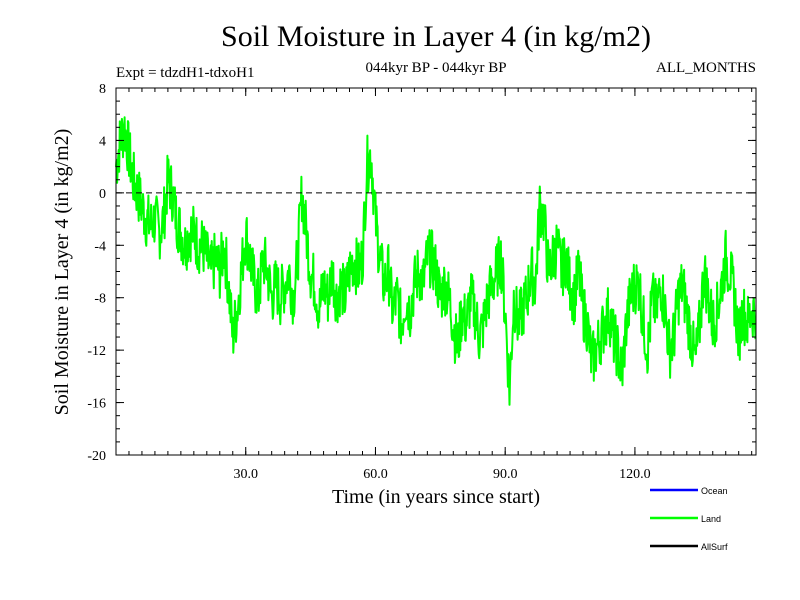  What do you see at coordinates (505, 474) in the screenshot?
I see `x-tick-label: 90.0` at bounding box center [505, 474].